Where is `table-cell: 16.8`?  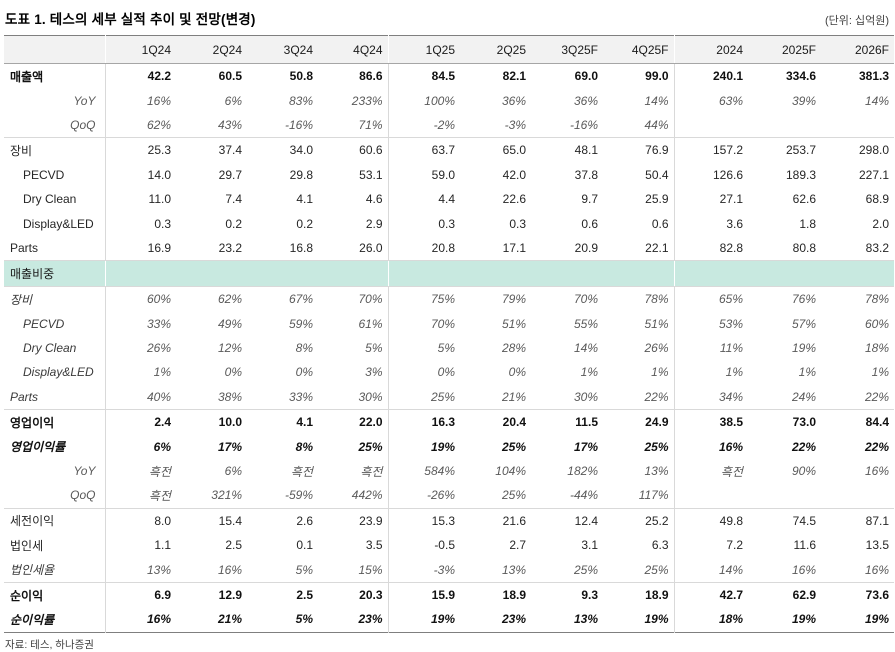
table-cell: 16.8 is located at coordinates (301, 247).